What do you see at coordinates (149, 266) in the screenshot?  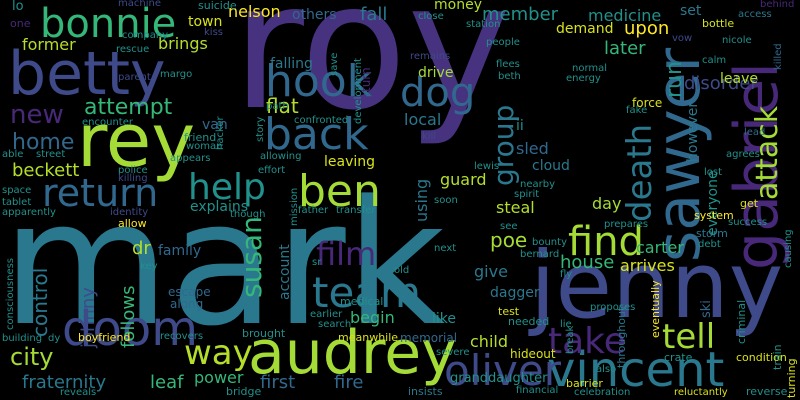 I see `word-key: key` at bounding box center [149, 266].